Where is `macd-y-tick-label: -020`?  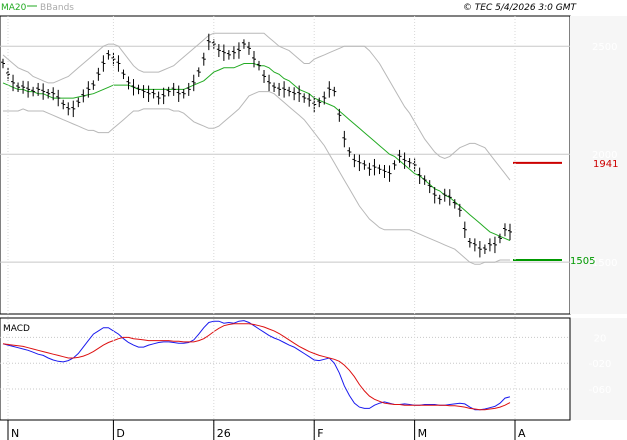 macd-y-tick-label: -020 is located at coordinates (600, 364).